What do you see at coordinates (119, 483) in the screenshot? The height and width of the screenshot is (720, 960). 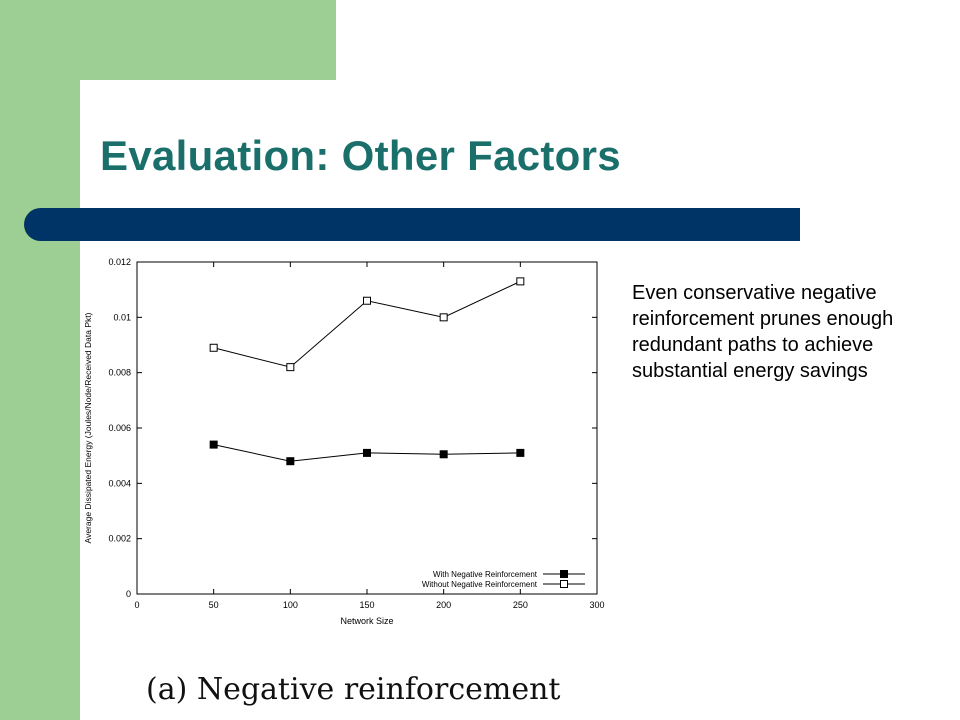 I see `y-tick-label: 0.004` at bounding box center [119, 483].